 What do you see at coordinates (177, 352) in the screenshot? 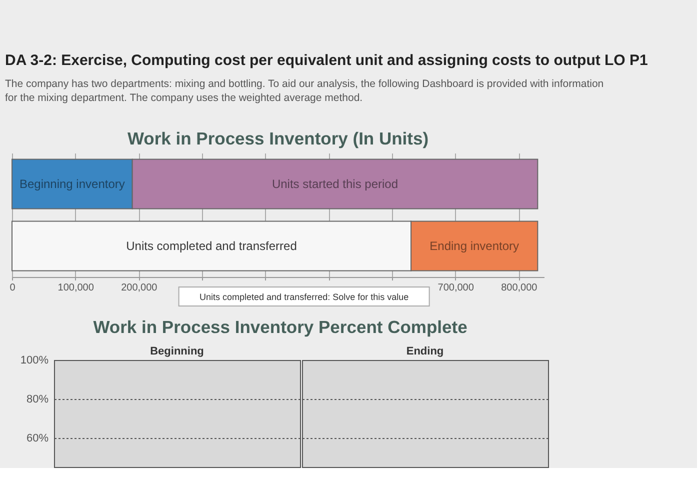
I see `x-tick-label: Beginning` at bounding box center [177, 352].